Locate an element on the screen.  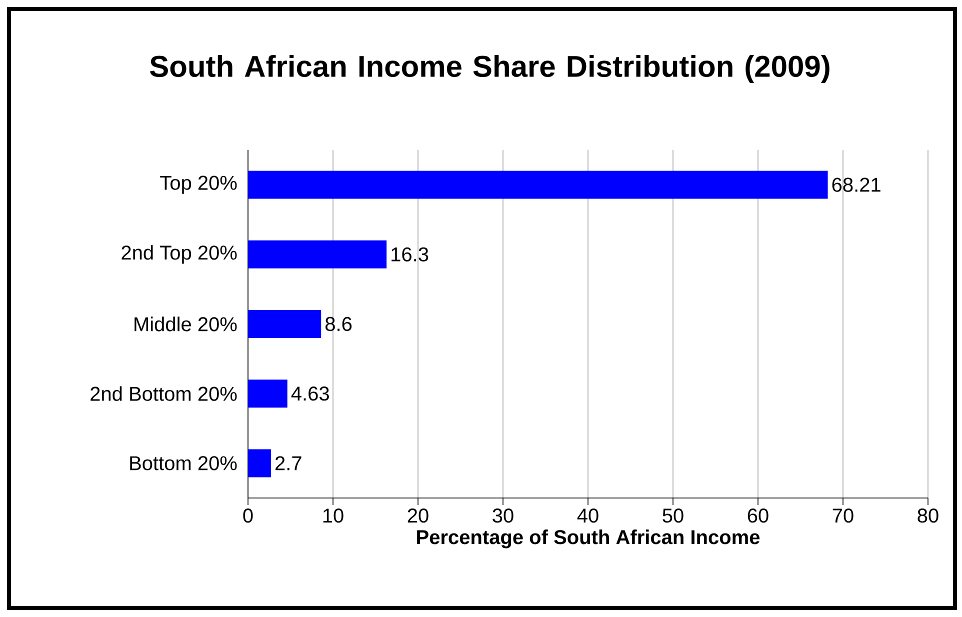
x-tick-label: 0 is located at coordinates (248, 515).